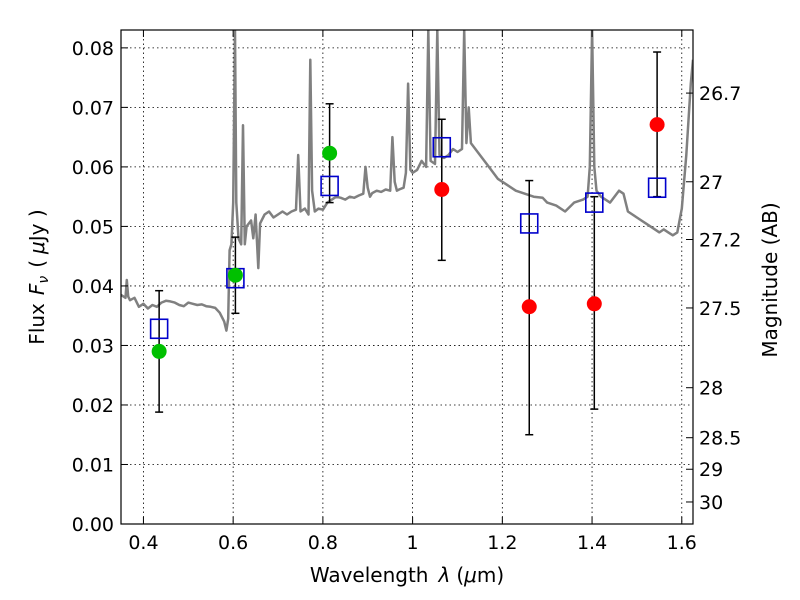 The height and width of the screenshot is (600, 800). Describe the element at coordinates (93, 346) in the screenshot. I see `y-tick-label: 0.03` at that location.